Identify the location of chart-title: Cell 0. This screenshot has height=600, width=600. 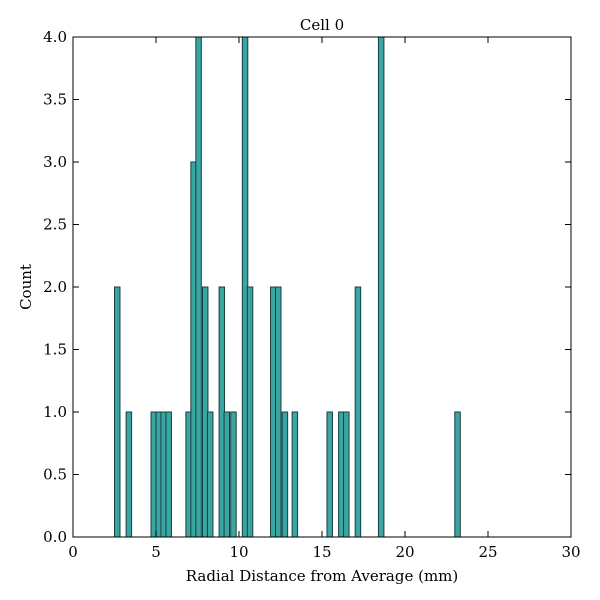
(322, 25).